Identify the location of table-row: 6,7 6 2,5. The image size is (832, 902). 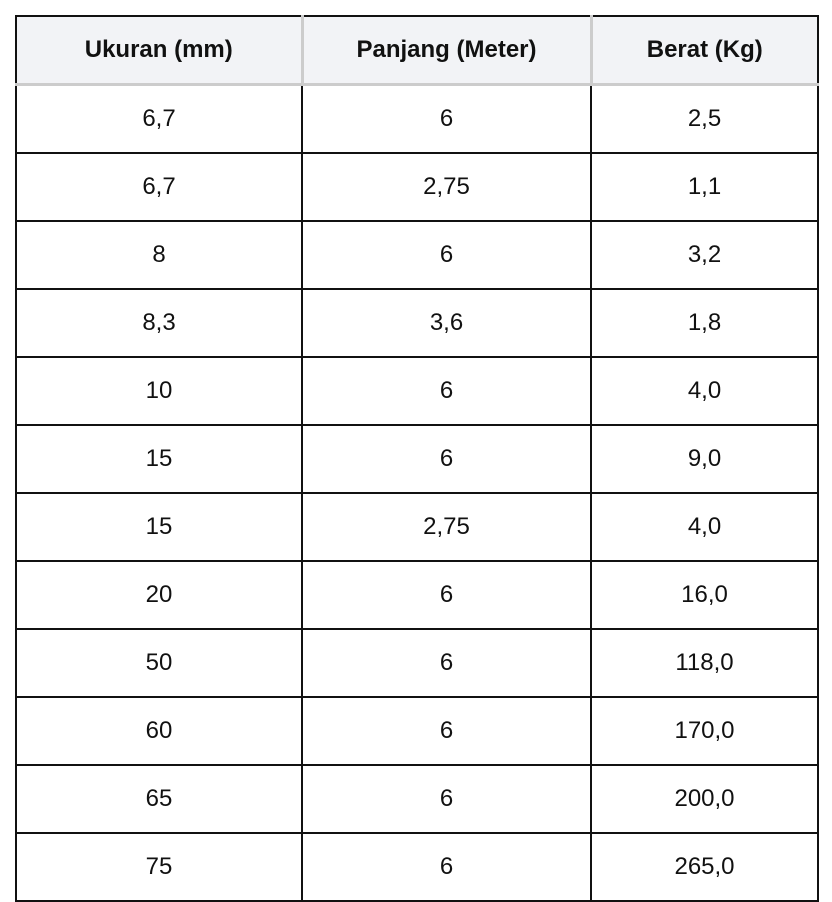
(417, 118).